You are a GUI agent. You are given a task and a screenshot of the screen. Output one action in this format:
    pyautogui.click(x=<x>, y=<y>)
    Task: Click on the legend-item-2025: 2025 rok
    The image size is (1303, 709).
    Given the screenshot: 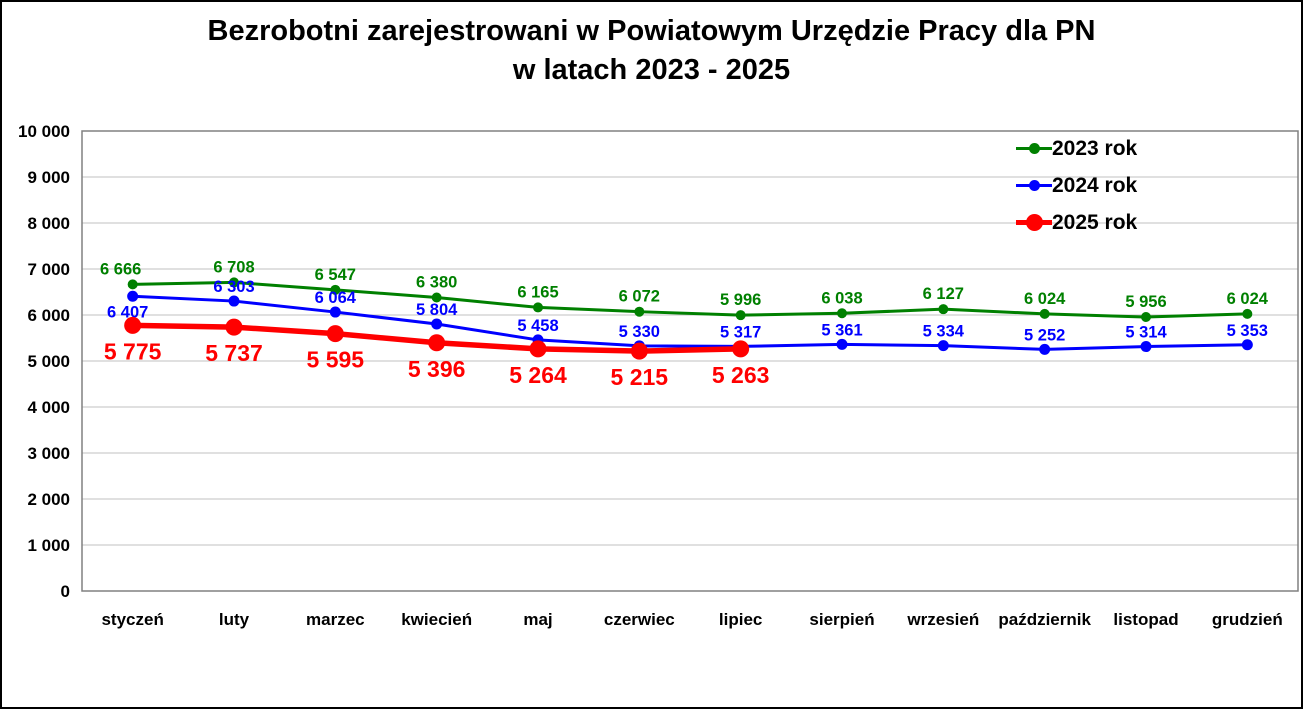 What is the action you would take?
    pyautogui.click(x=1076, y=222)
    